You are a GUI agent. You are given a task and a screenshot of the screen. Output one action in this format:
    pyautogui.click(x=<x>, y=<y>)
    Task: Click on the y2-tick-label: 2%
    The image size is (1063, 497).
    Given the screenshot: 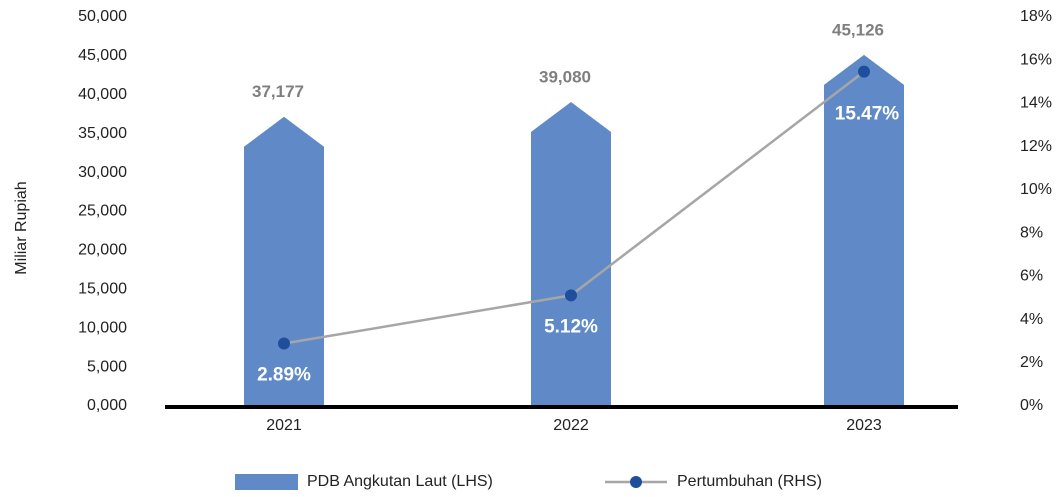 What is the action you would take?
    pyautogui.click(x=1031, y=362)
    